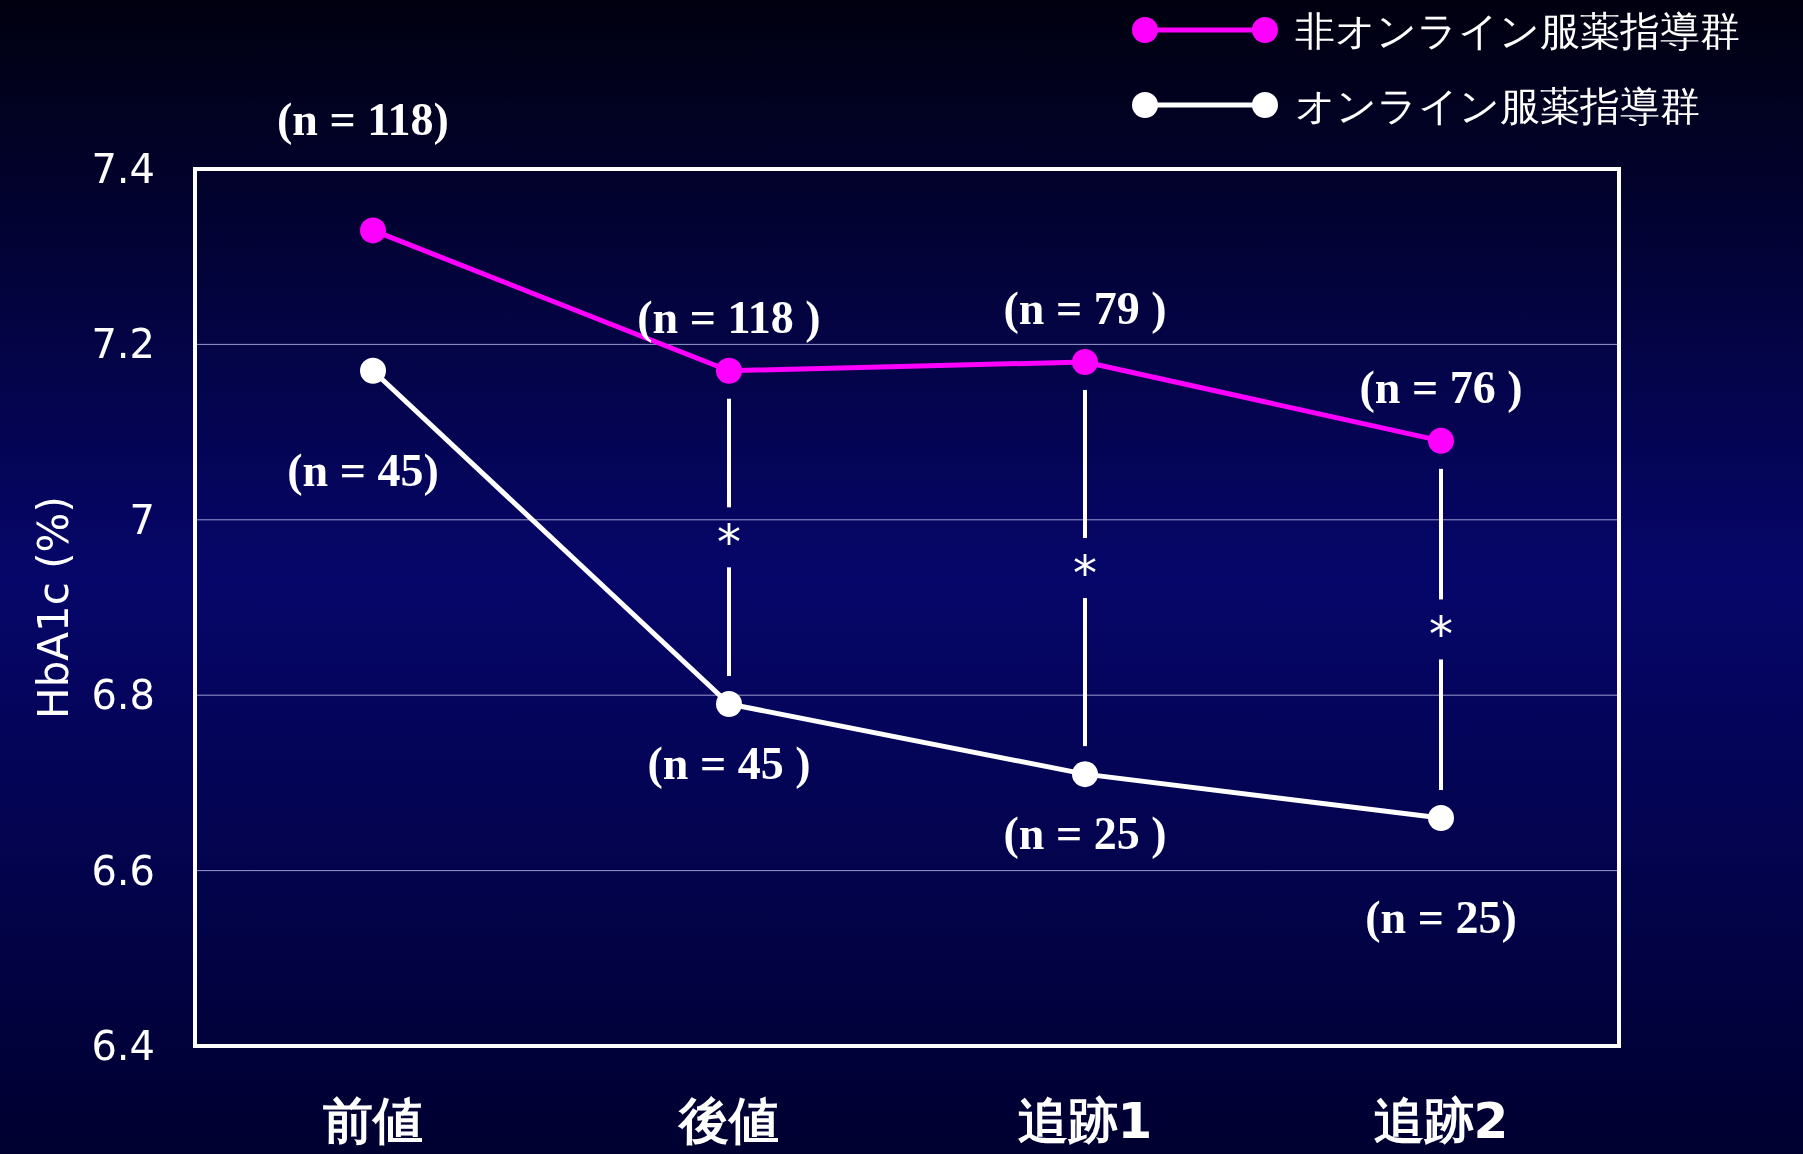 This screenshot has height=1154, width=1803. Describe the element at coordinates (123, 695) in the screenshot. I see `y-tick-label: 6.8` at that location.